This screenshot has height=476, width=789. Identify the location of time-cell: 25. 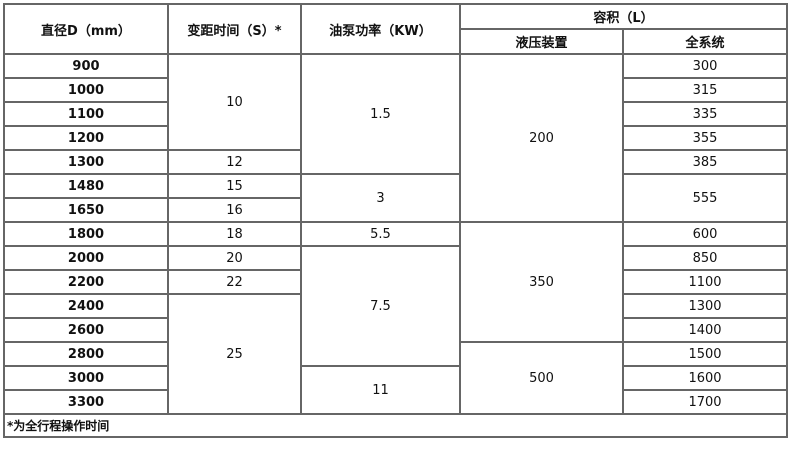
(234, 354).